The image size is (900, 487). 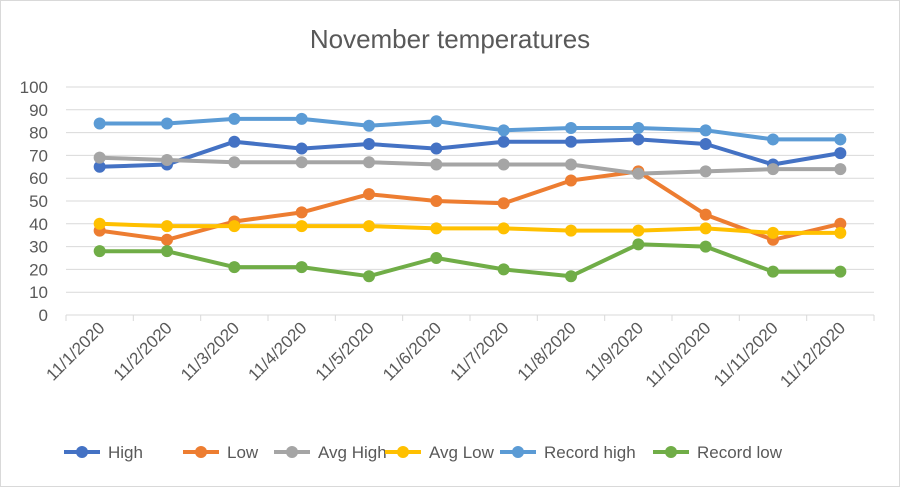 What do you see at coordinates (103, 452) in the screenshot?
I see `legend-item: High` at bounding box center [103, 452].